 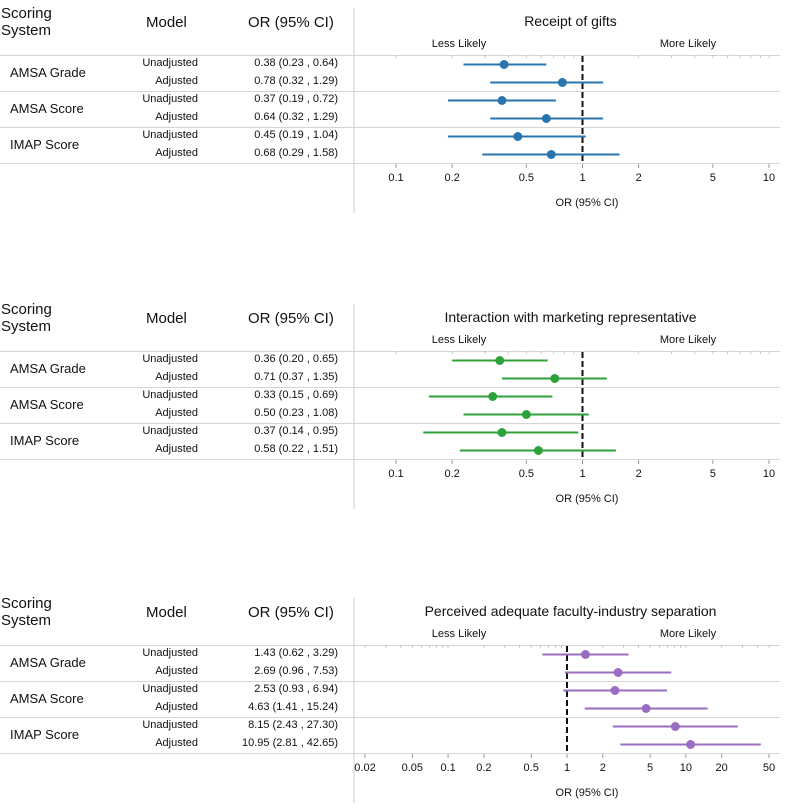 I want to click on or-ci-label: 0.78 (0.32 , 1.29), so click(x=296, y=81).